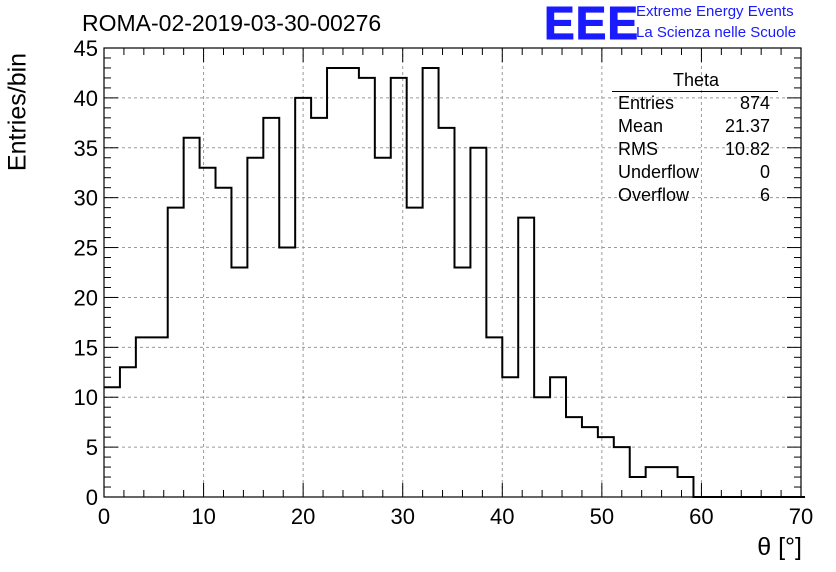  Describe the element at coordinates (701, 516) in the screenshot. I see `x-tick-label: 60` at that location.